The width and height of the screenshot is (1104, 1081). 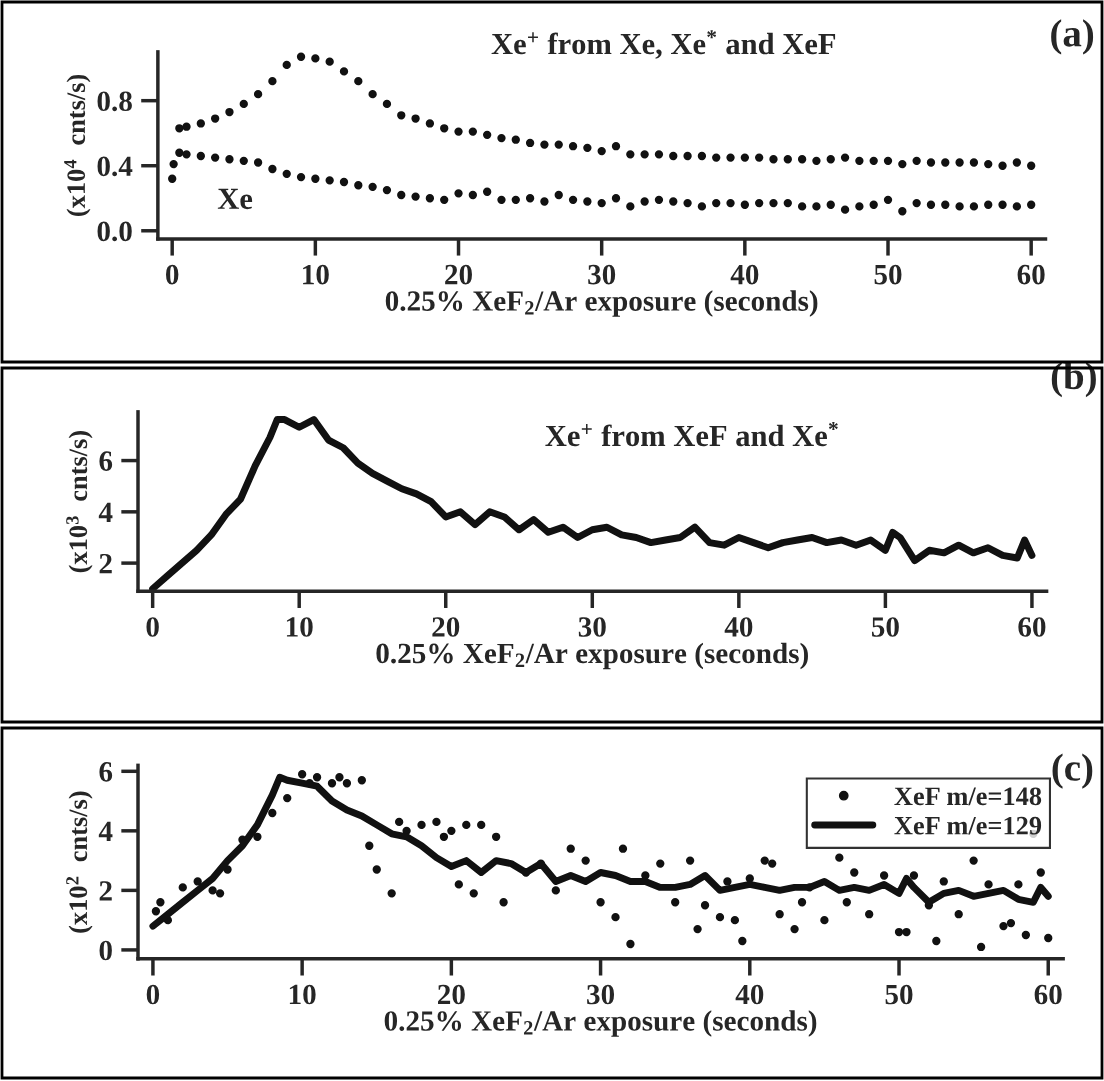 What do you see at coordinates (235, 199) in the screenshot?
I see `series-label: Xe` at bounding box center [235, 199].